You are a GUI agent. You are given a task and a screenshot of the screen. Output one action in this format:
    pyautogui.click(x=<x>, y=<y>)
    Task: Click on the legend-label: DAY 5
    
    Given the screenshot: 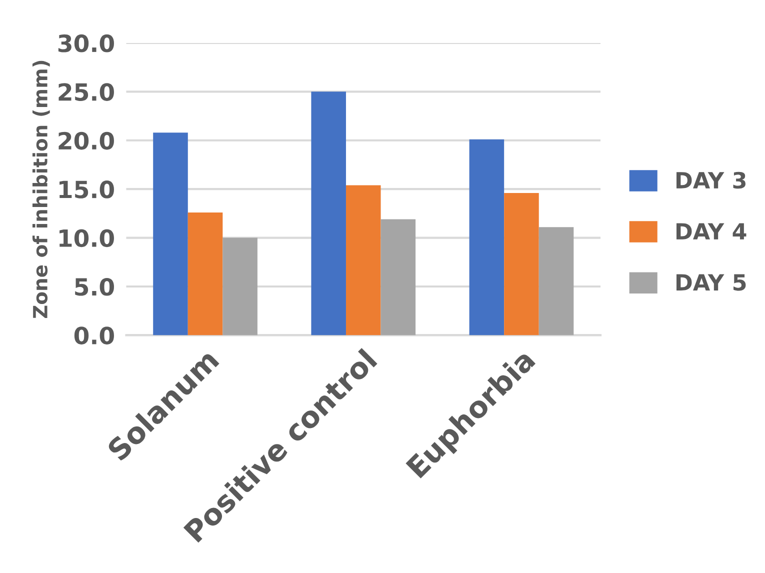 What is the action you would take?
    pyautogui.click(x=711, y=282)
    